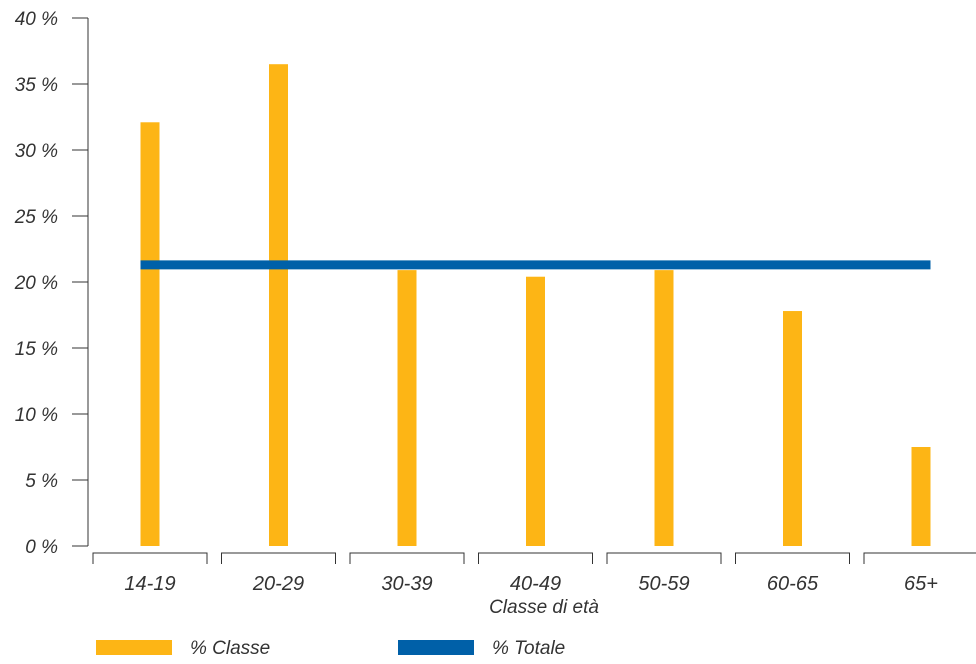  What do you see at coordinates (36, 349) in the screenshot?
I see `y-tick-label: 15 %` at bounding box center [36, 349].